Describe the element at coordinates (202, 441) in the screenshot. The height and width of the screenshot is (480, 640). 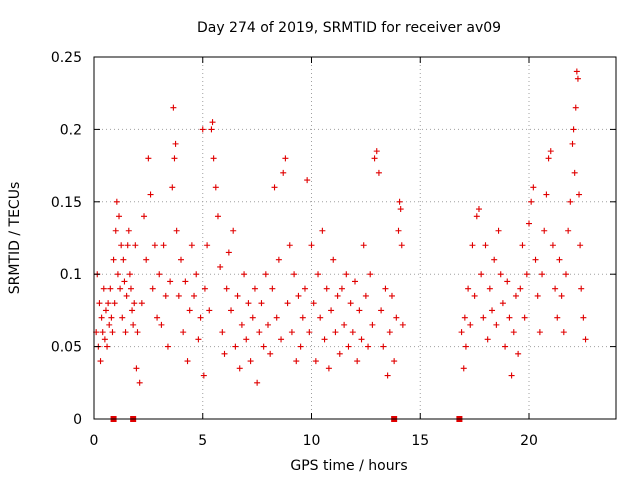
I see `x-tick-label: 5` at that location.